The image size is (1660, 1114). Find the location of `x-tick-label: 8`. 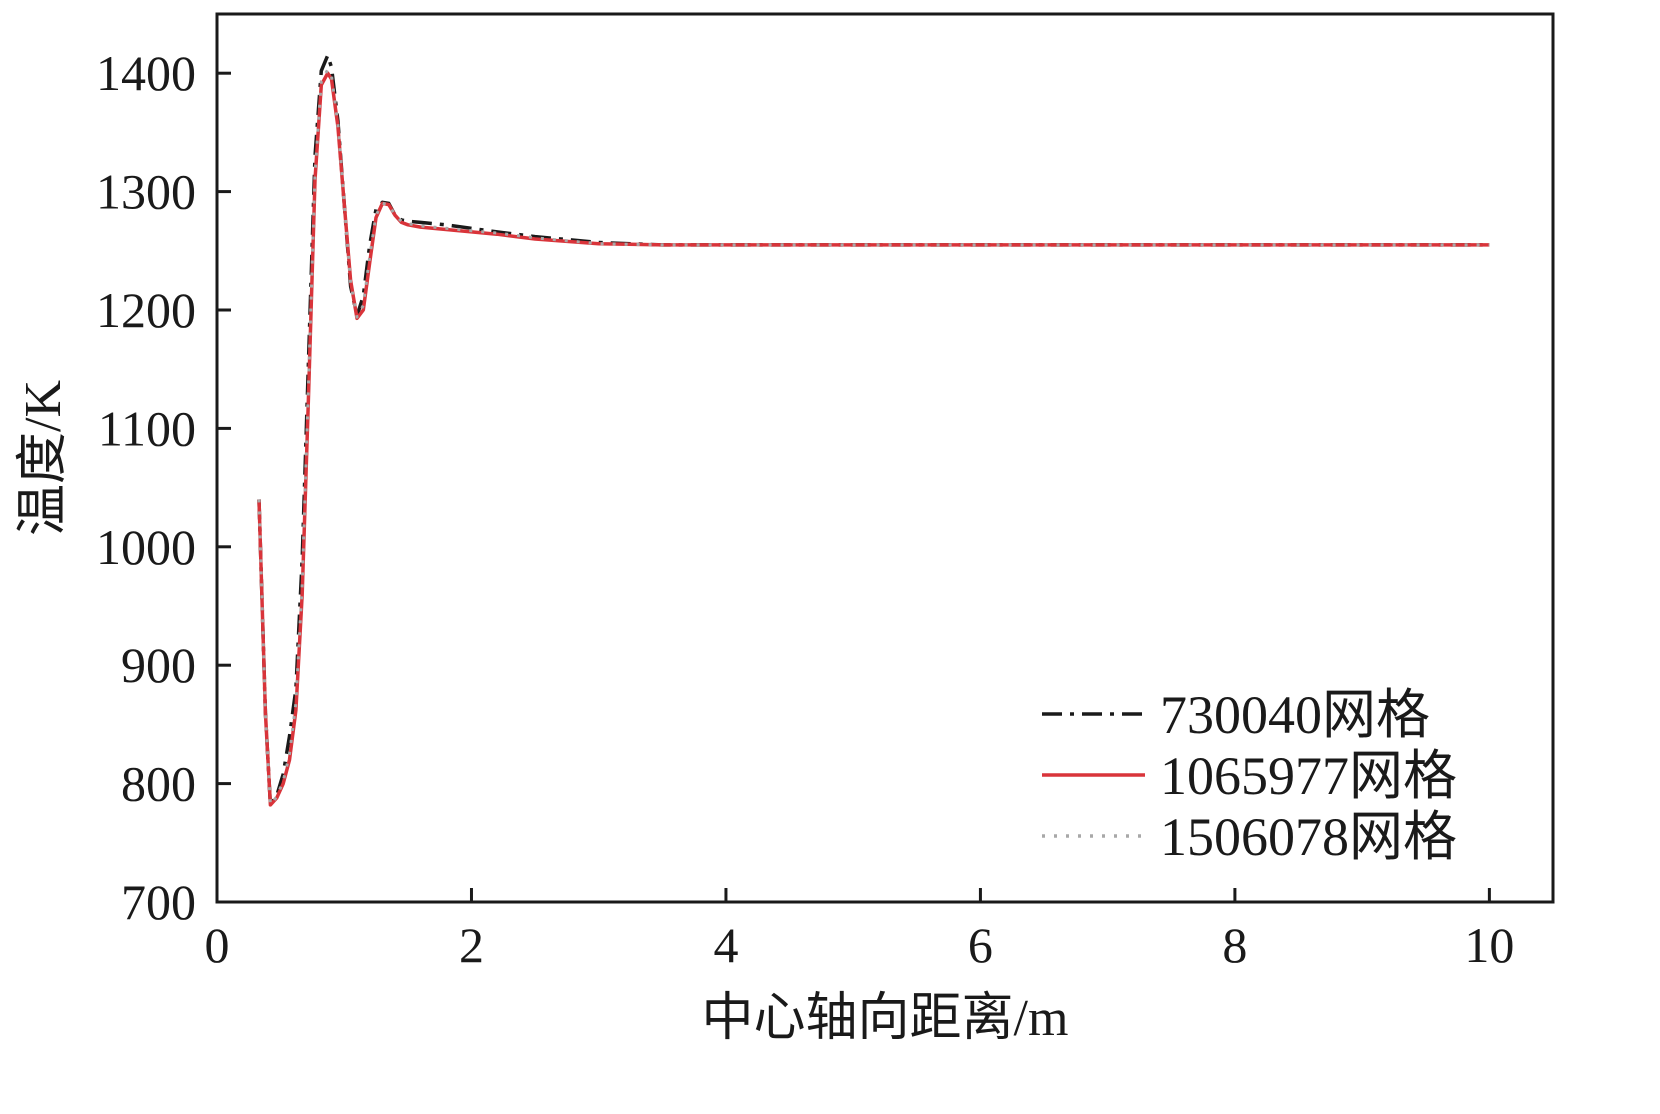

x-tick-label: 8 is located at coordinates (1234, 945).